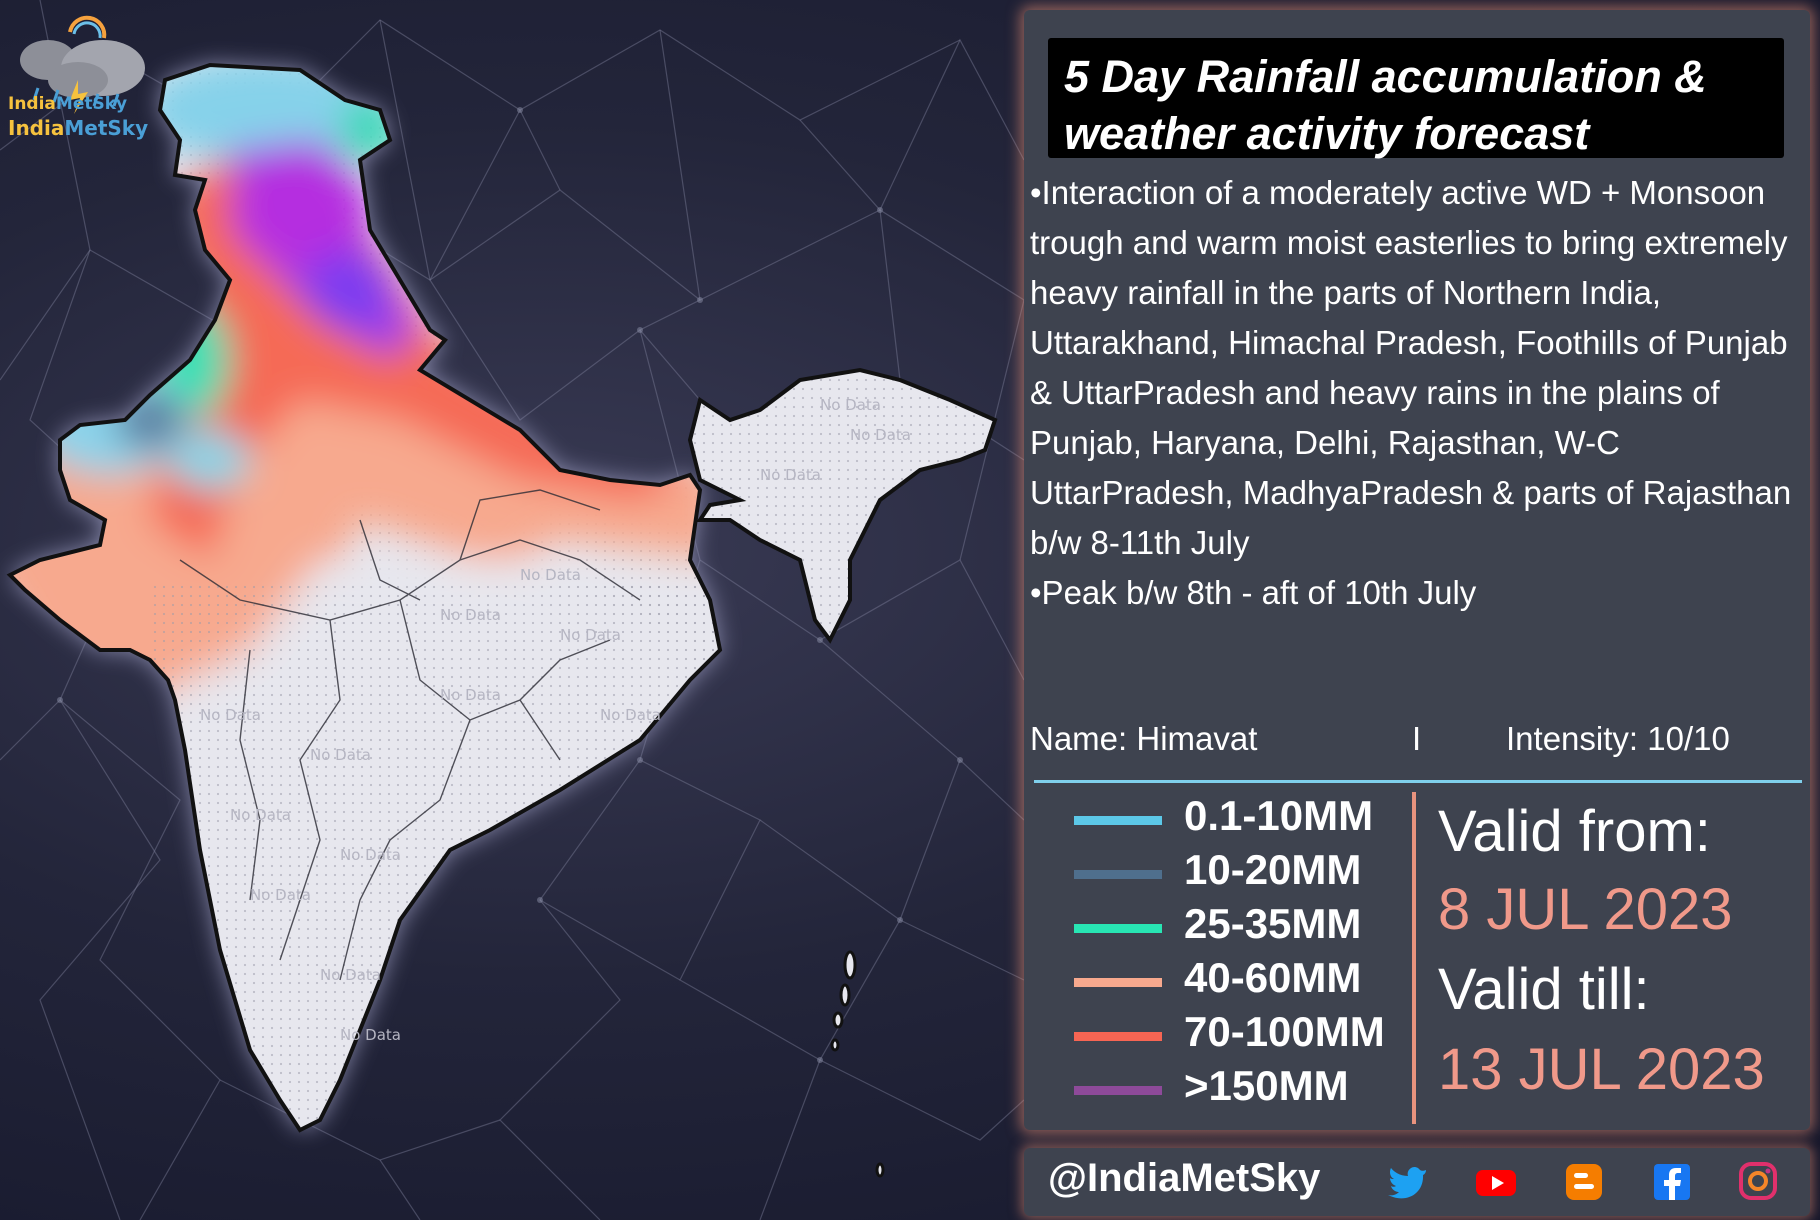  What do you see at coordinates (1672, 1182) in the screenshot?
I see `facebook-icon` at bounding box center [1672, 1182].